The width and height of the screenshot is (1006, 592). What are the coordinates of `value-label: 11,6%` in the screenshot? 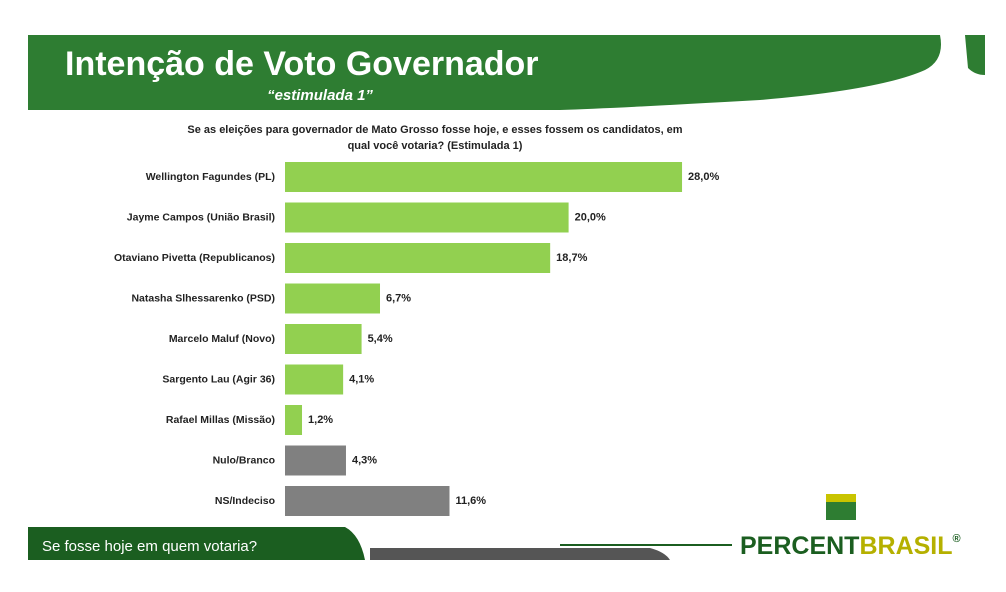 It's located at (470, 501).